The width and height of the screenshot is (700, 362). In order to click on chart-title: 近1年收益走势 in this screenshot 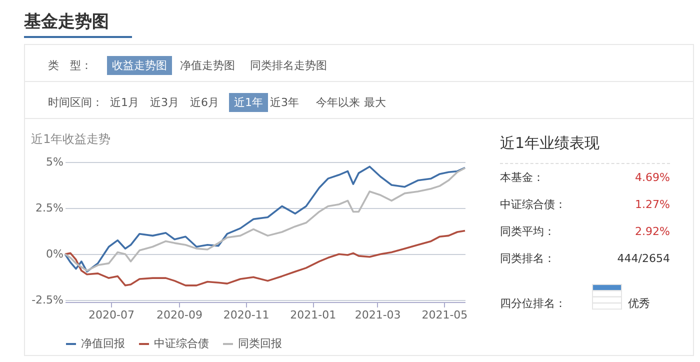, I will do `click(71, 139)`.